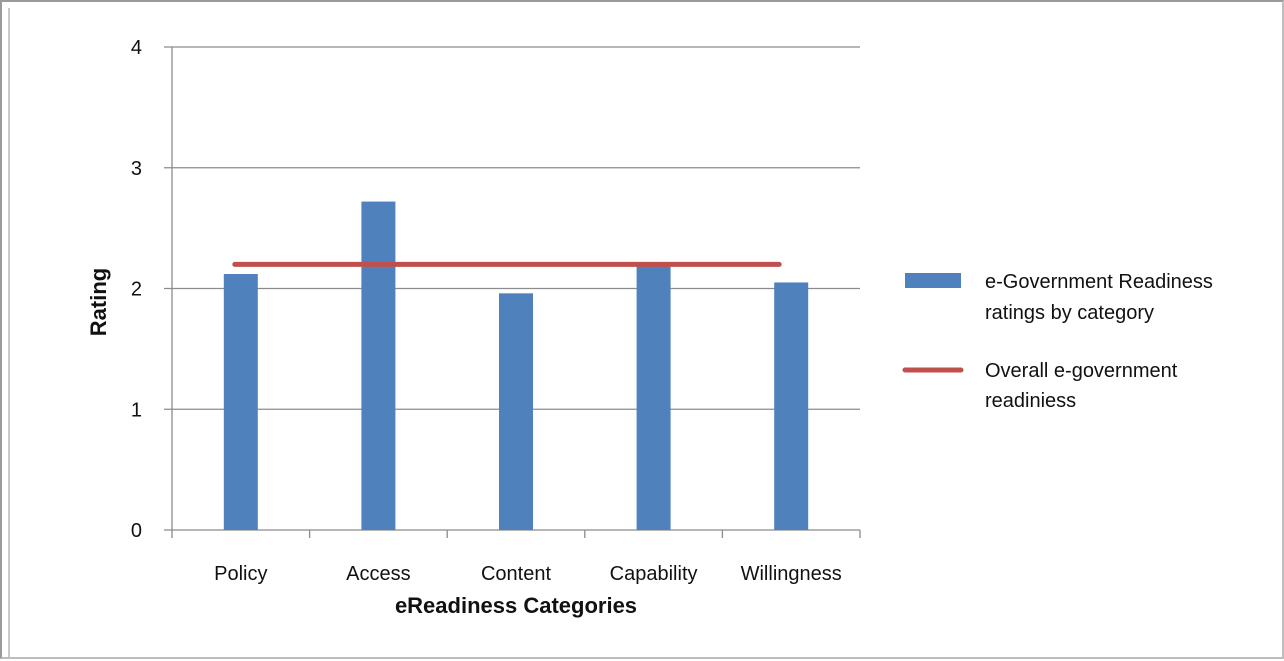  What do you see at coordinates (136, 290) in the screenshot?
I see `y-tick-label: 2` at bounding box center [136, 290].